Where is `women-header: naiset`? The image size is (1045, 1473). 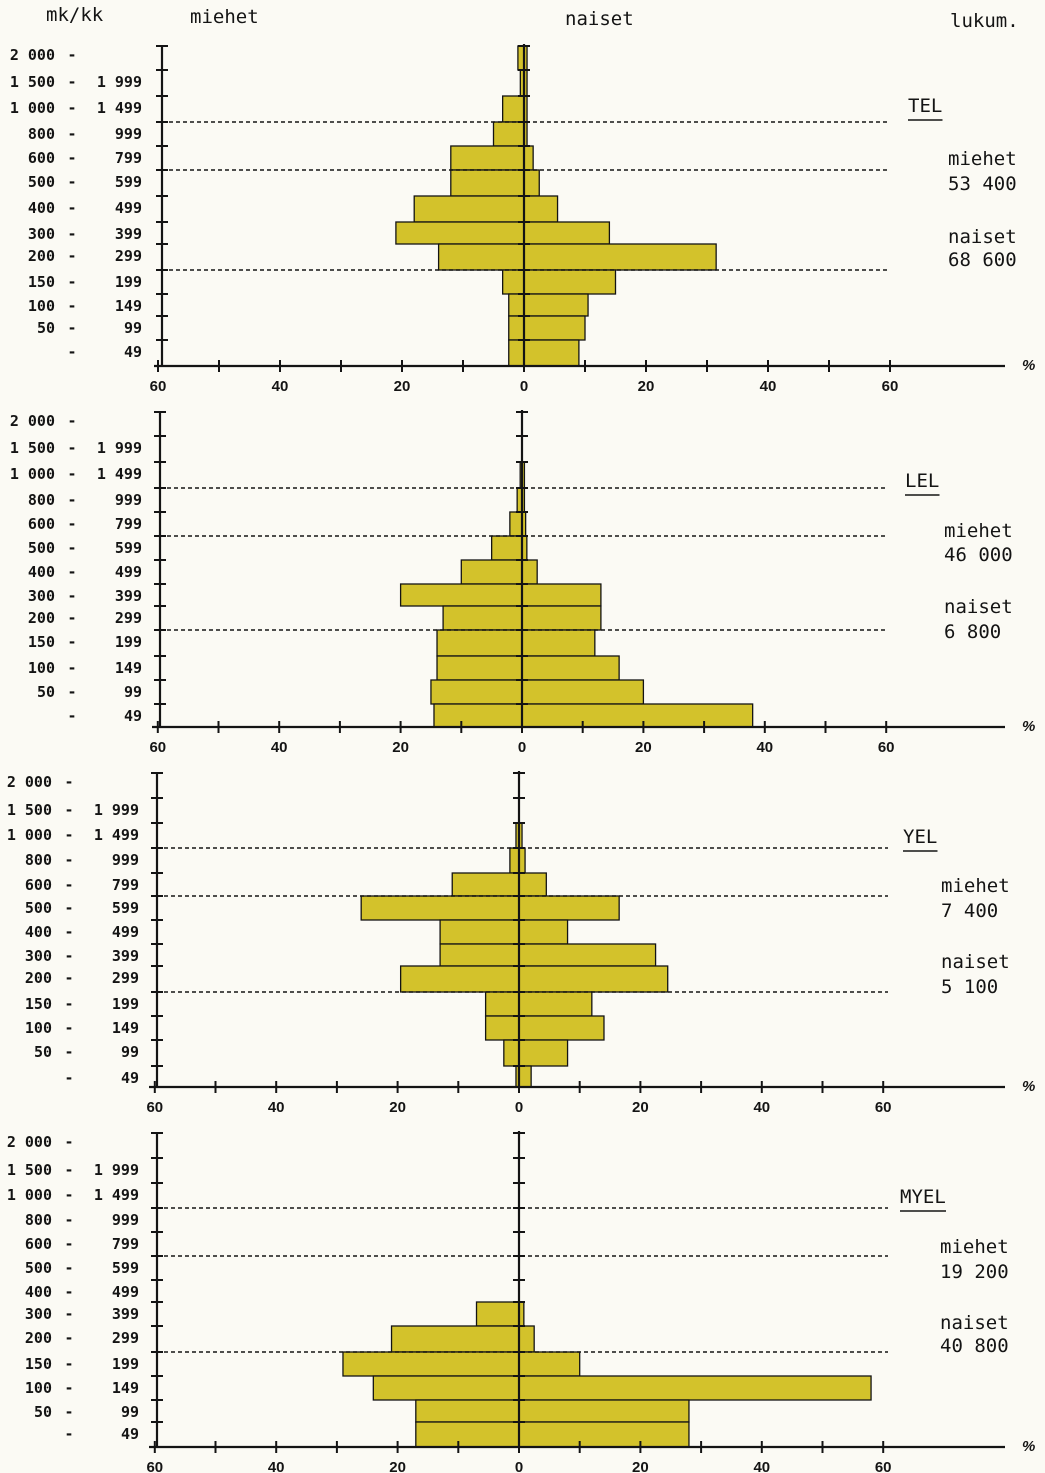 women-header: naiset is located at coordinates (599, 19).